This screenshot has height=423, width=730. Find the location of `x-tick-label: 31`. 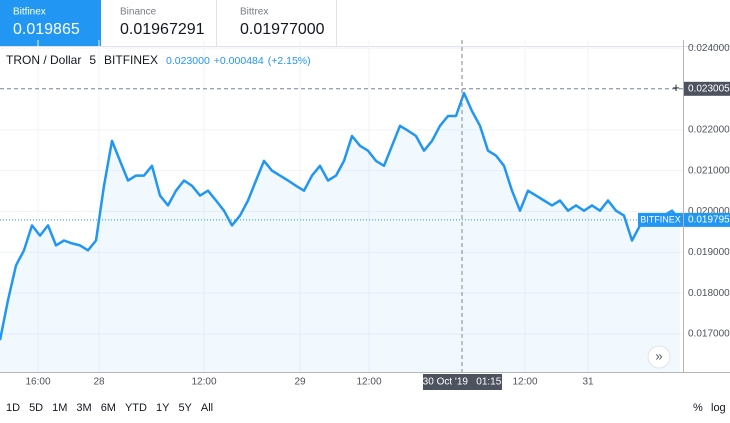

x-tick-label: 31 is located at coordinates (588, 382).